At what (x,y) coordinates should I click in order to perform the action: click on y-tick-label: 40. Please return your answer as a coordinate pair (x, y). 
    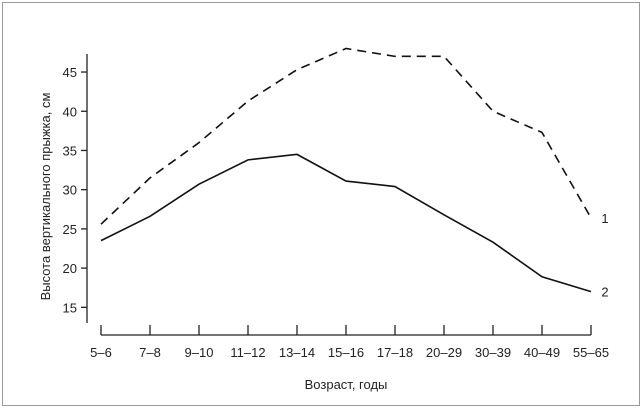
    Looking at the image, I should click on (70, 111).